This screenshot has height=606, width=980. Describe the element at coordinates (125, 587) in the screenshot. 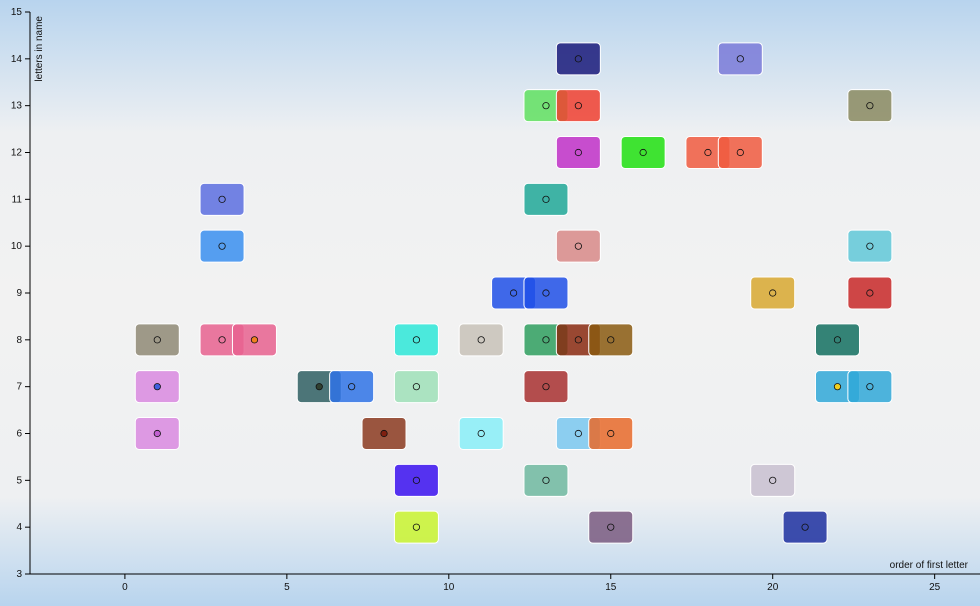

I see `x-tick-label: 0` at that location.